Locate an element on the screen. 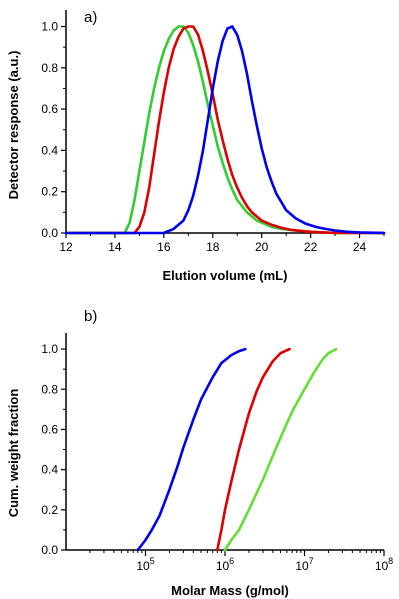 The height and width of the screenshot is (599, 399). x-tick-label-b: 10⁷ is located at coordinates (304, 564).